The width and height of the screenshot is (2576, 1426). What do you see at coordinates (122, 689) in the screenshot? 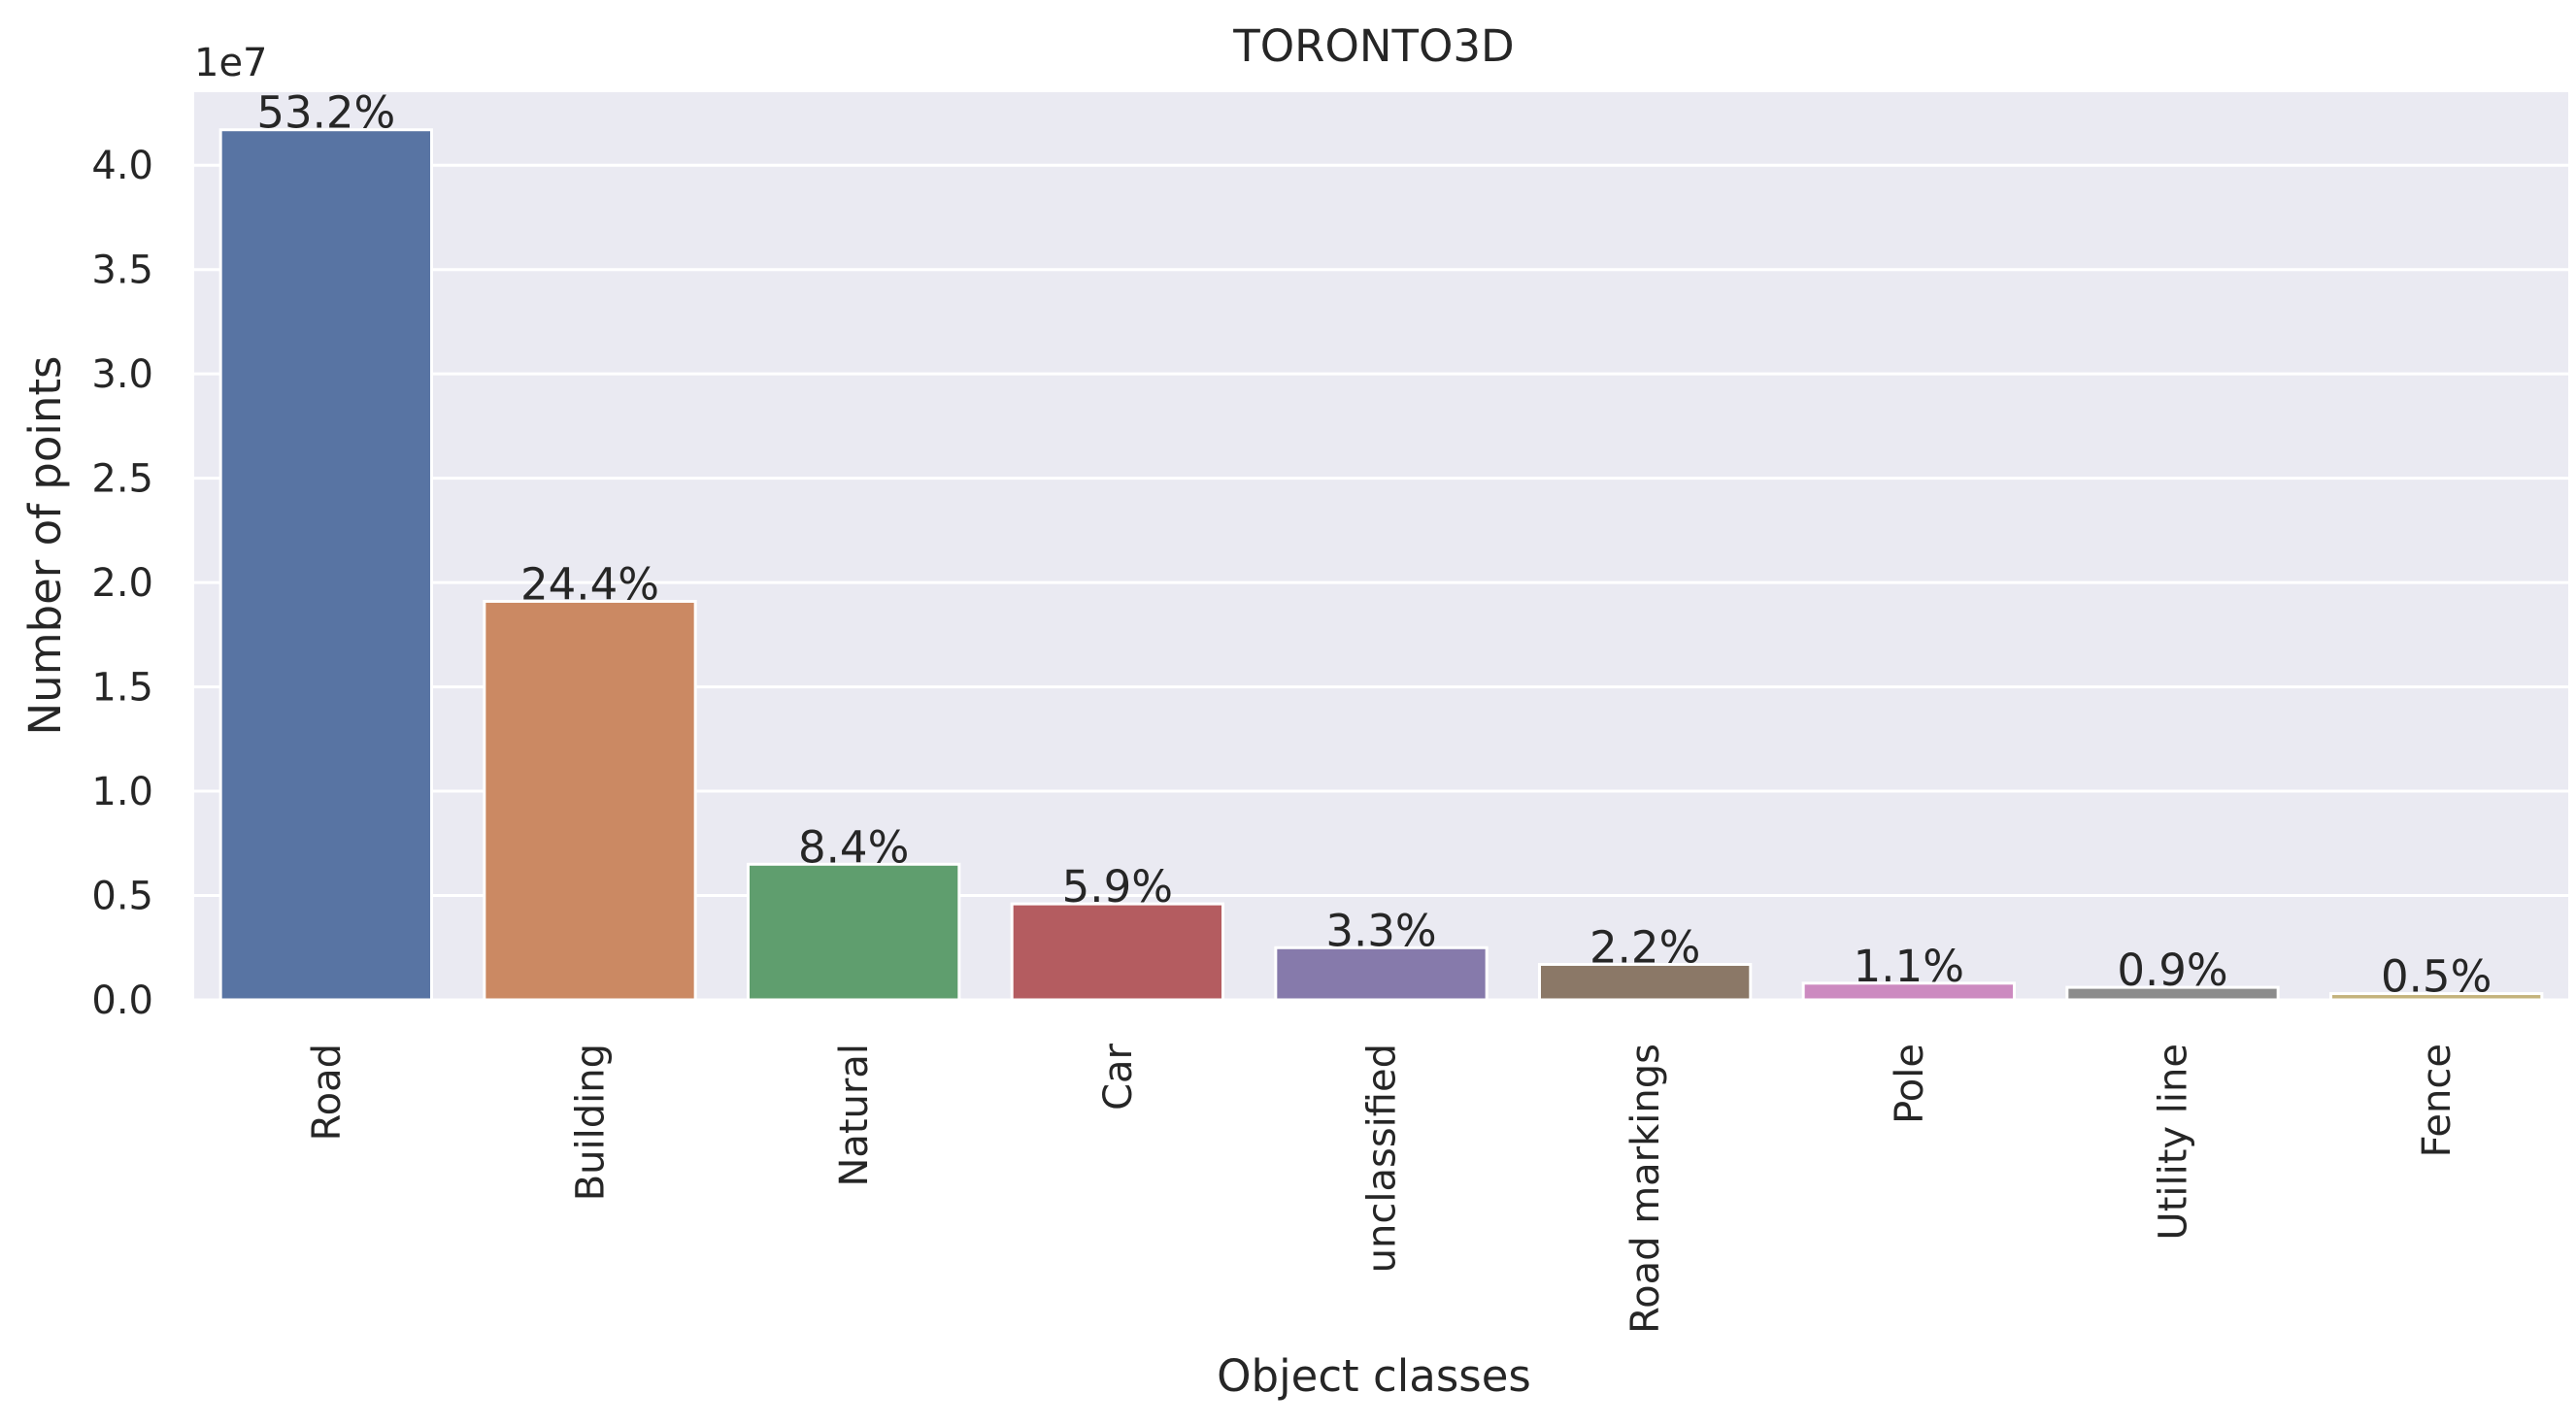
I see `y-tick-label: 1.5` at bounding box center [122, 689].